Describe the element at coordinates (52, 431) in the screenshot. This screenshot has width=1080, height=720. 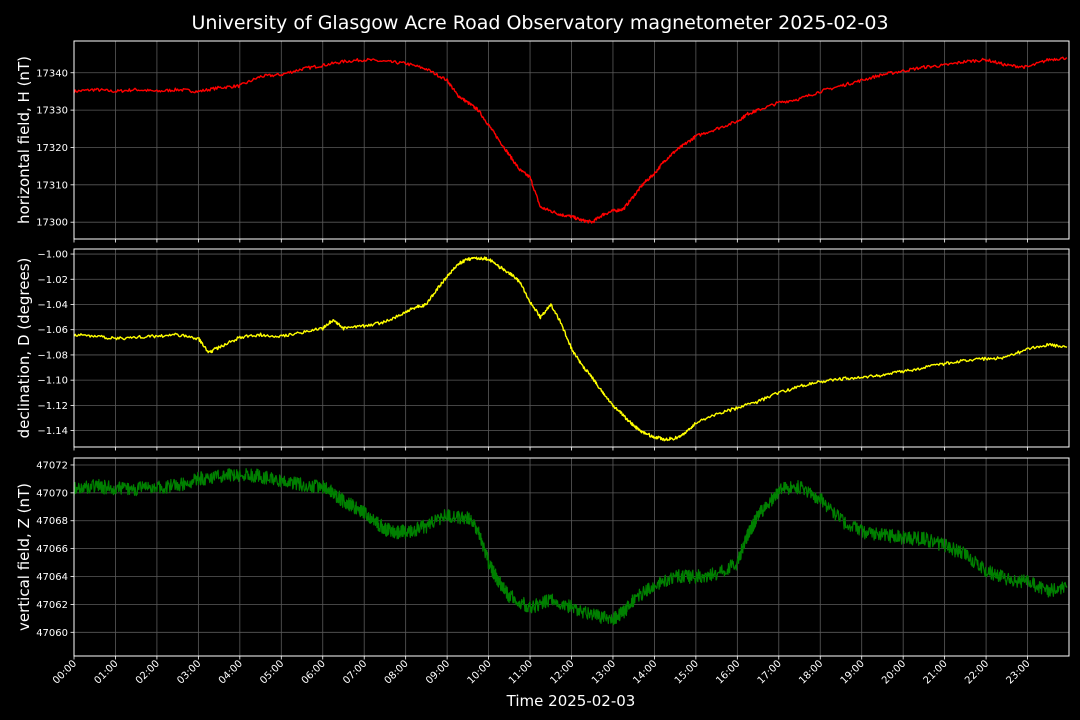
I see `y-tick-label: −1.14` at that location.